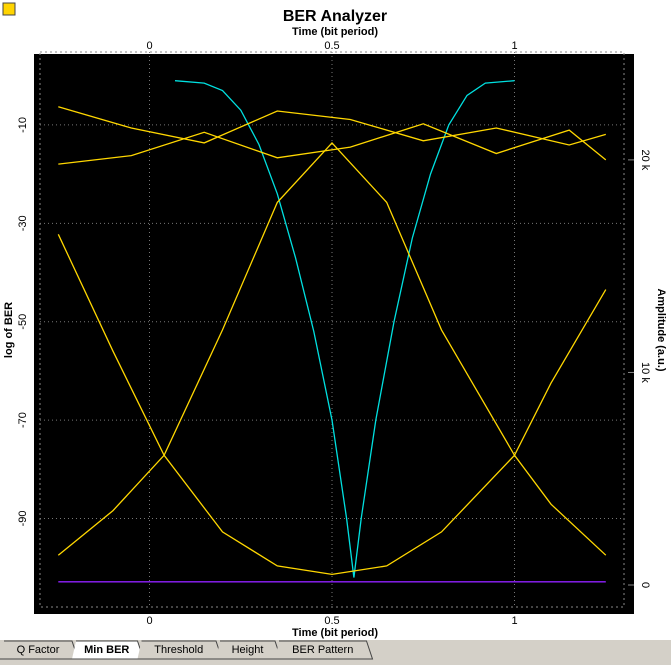  What do you see at coordinates (106, 650) in the screenshot?
I see `tab-label: Min BER` at bounding box center [106, 650].